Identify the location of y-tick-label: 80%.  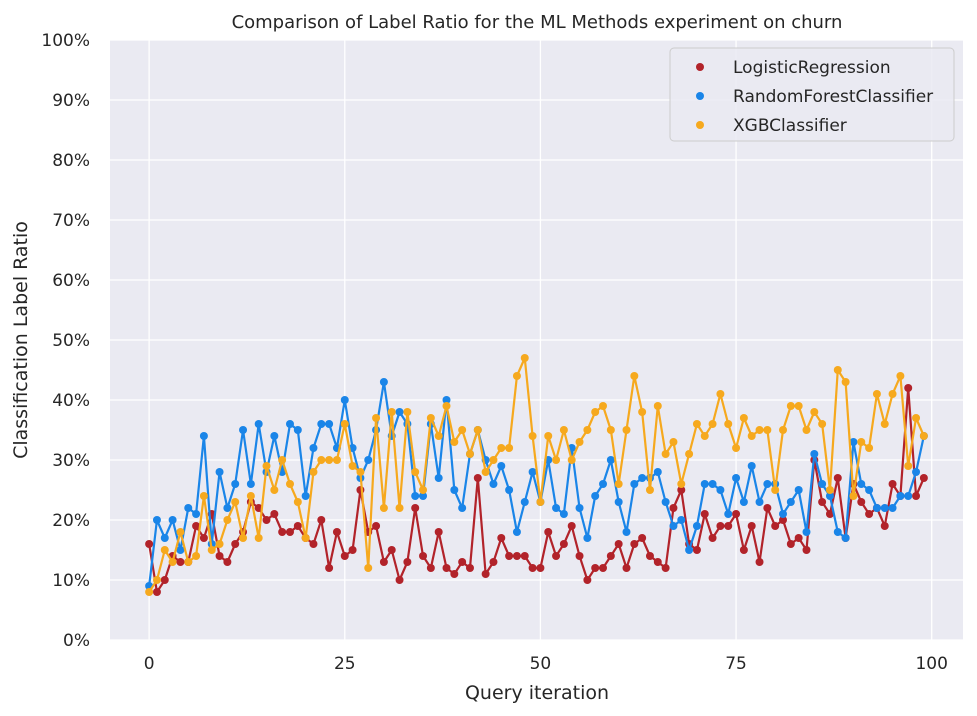
(71, 161).